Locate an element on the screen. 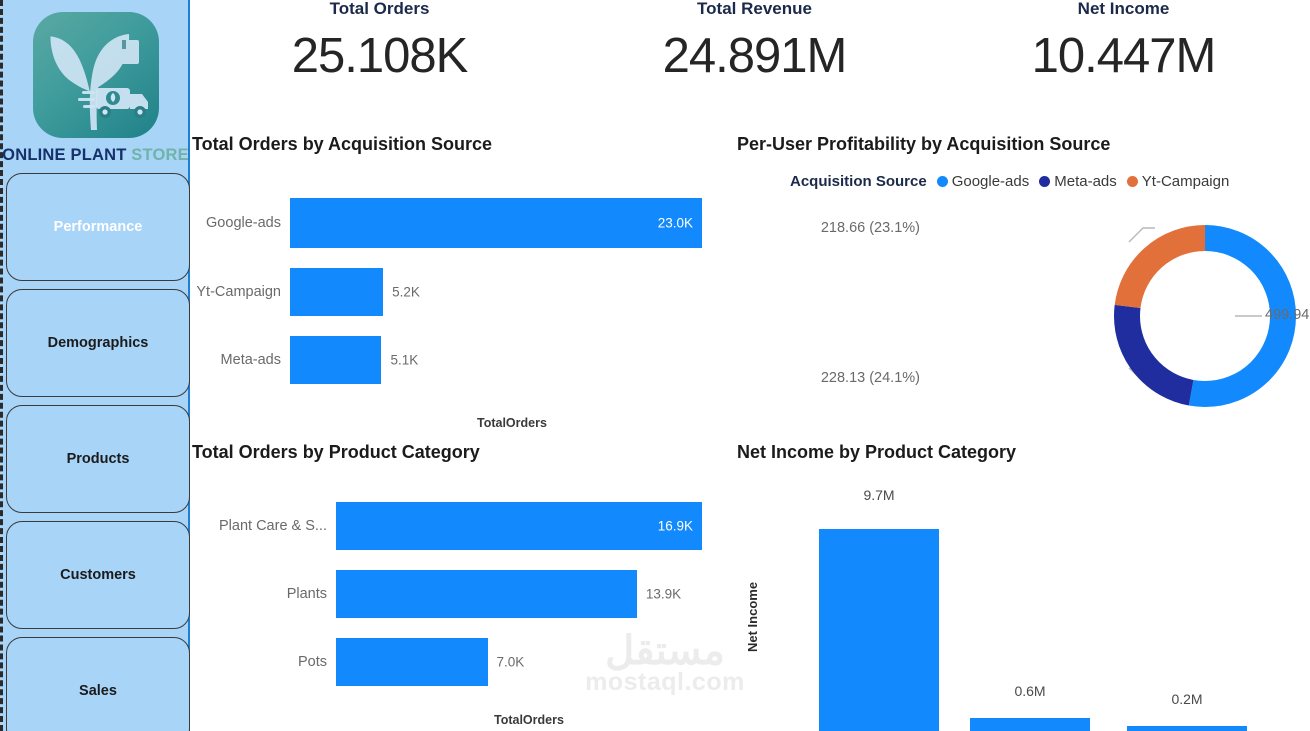 Image resolution: width=1310 pixels, height=731 pixels. legend-item-label: Google-ads is located at coordinates (990, 181).